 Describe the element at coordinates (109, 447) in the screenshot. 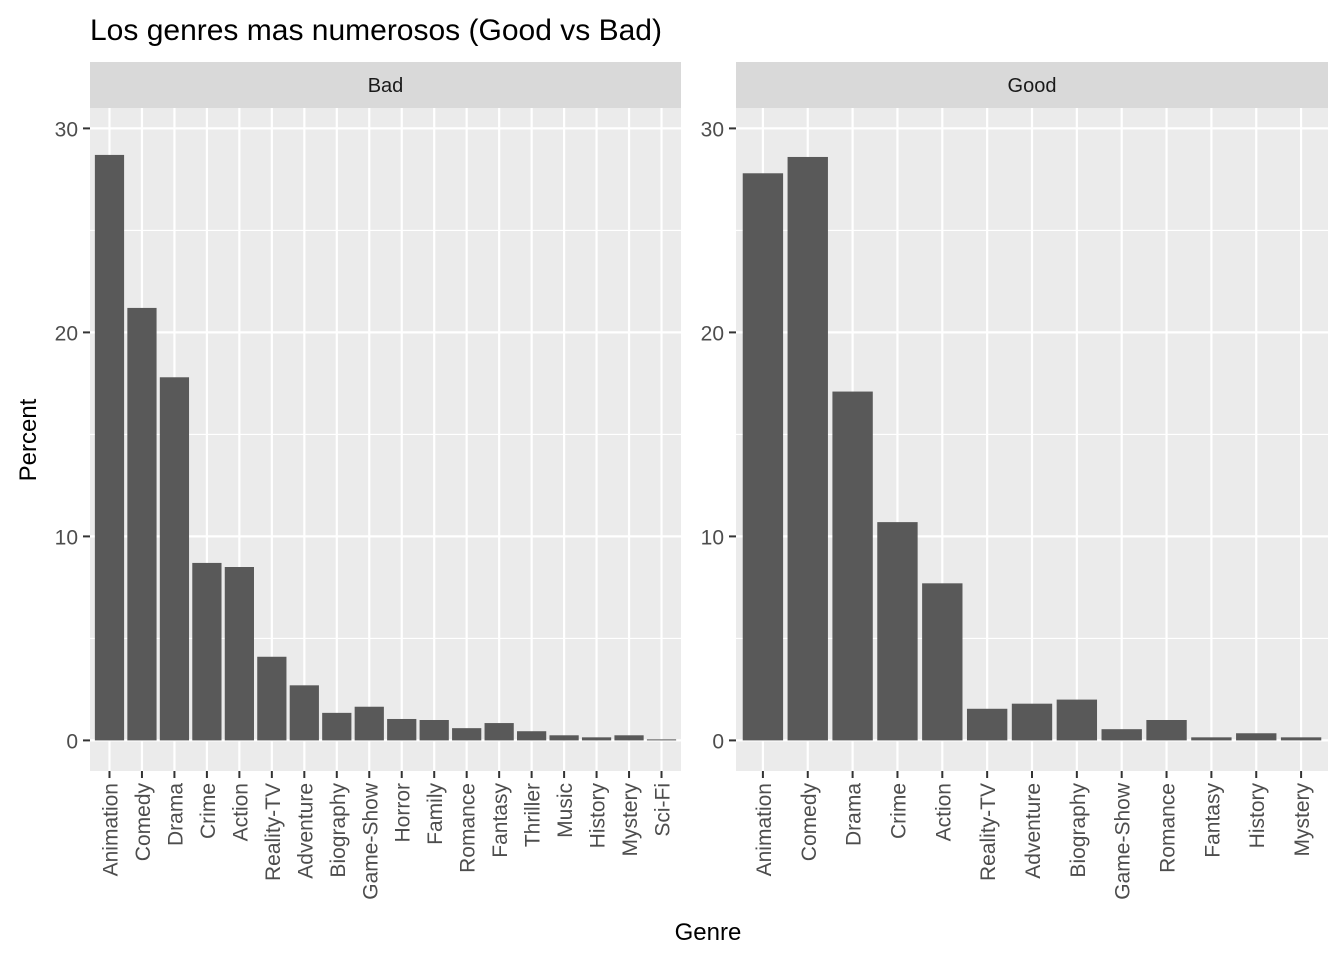

I see `bar-bad-animation` at that location.